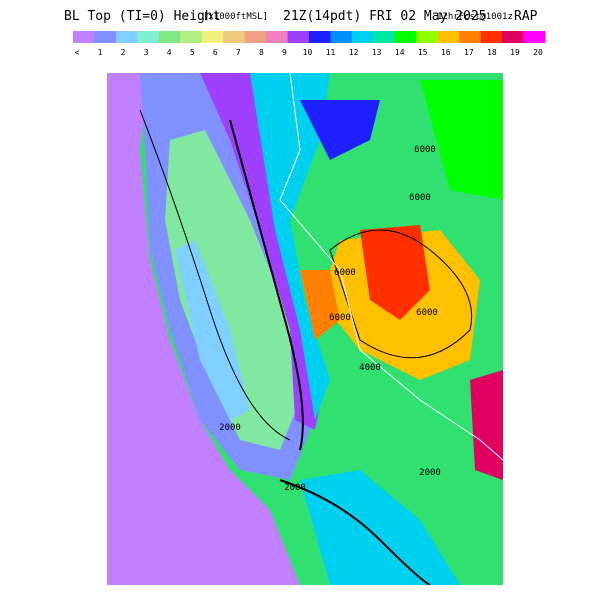  I want to click on central-valley, so click(232, 290).